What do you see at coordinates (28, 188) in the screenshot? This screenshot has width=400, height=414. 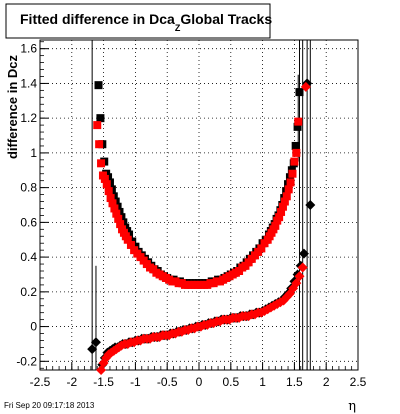 I see `y-tick-label: 0.8` at bounding box center [28, 188].